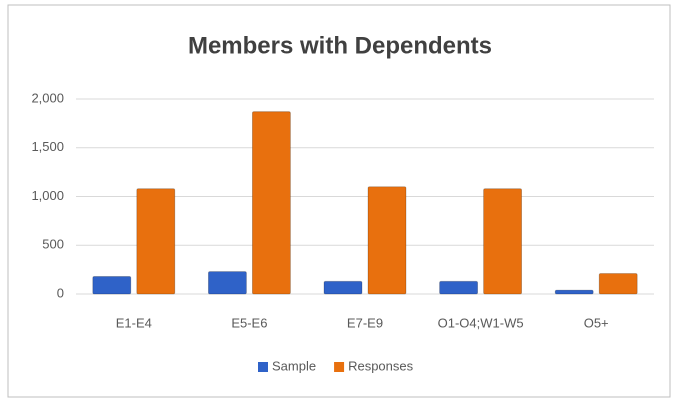 The width and height of the screenshot is (679, 410). What do you see at coordinates (381, 365) in the screenshot?
I see `legend-label: Responses` at bounding box center [381, 365].